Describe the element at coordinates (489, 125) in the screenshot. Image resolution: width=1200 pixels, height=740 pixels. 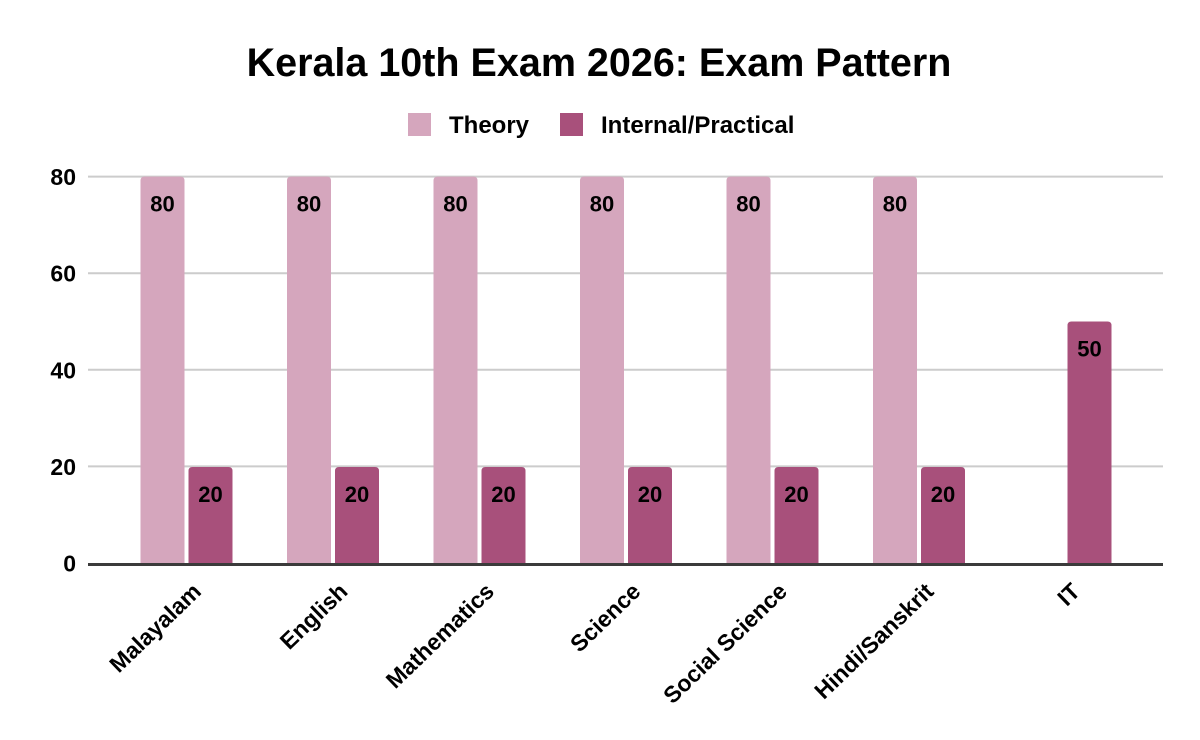
I see `svg-text: Theory` at that location.